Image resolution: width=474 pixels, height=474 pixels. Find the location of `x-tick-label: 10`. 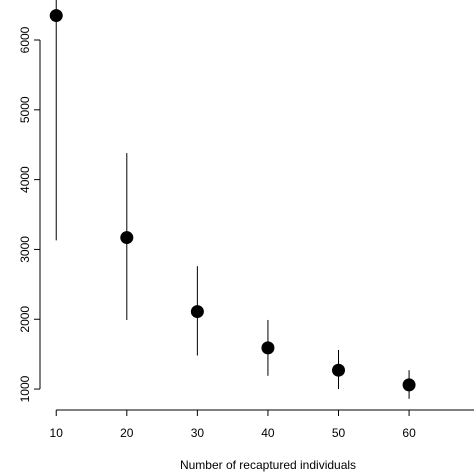

x-tick-label: 10 is located at coordinates (57, 433).